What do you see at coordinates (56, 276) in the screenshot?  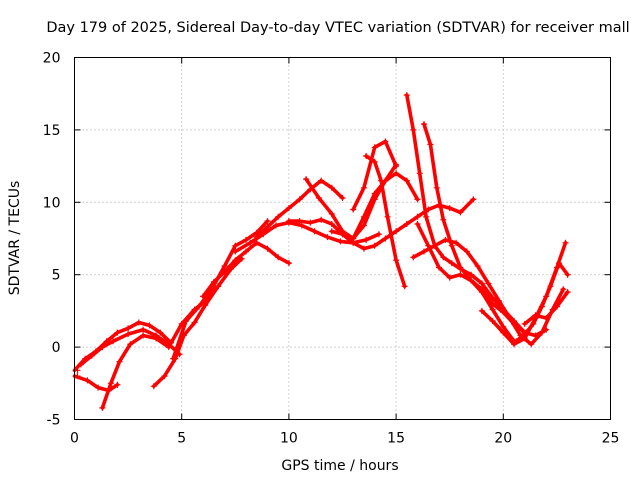 I see `y-tick-label: 5` at bounding box center [56, 276].